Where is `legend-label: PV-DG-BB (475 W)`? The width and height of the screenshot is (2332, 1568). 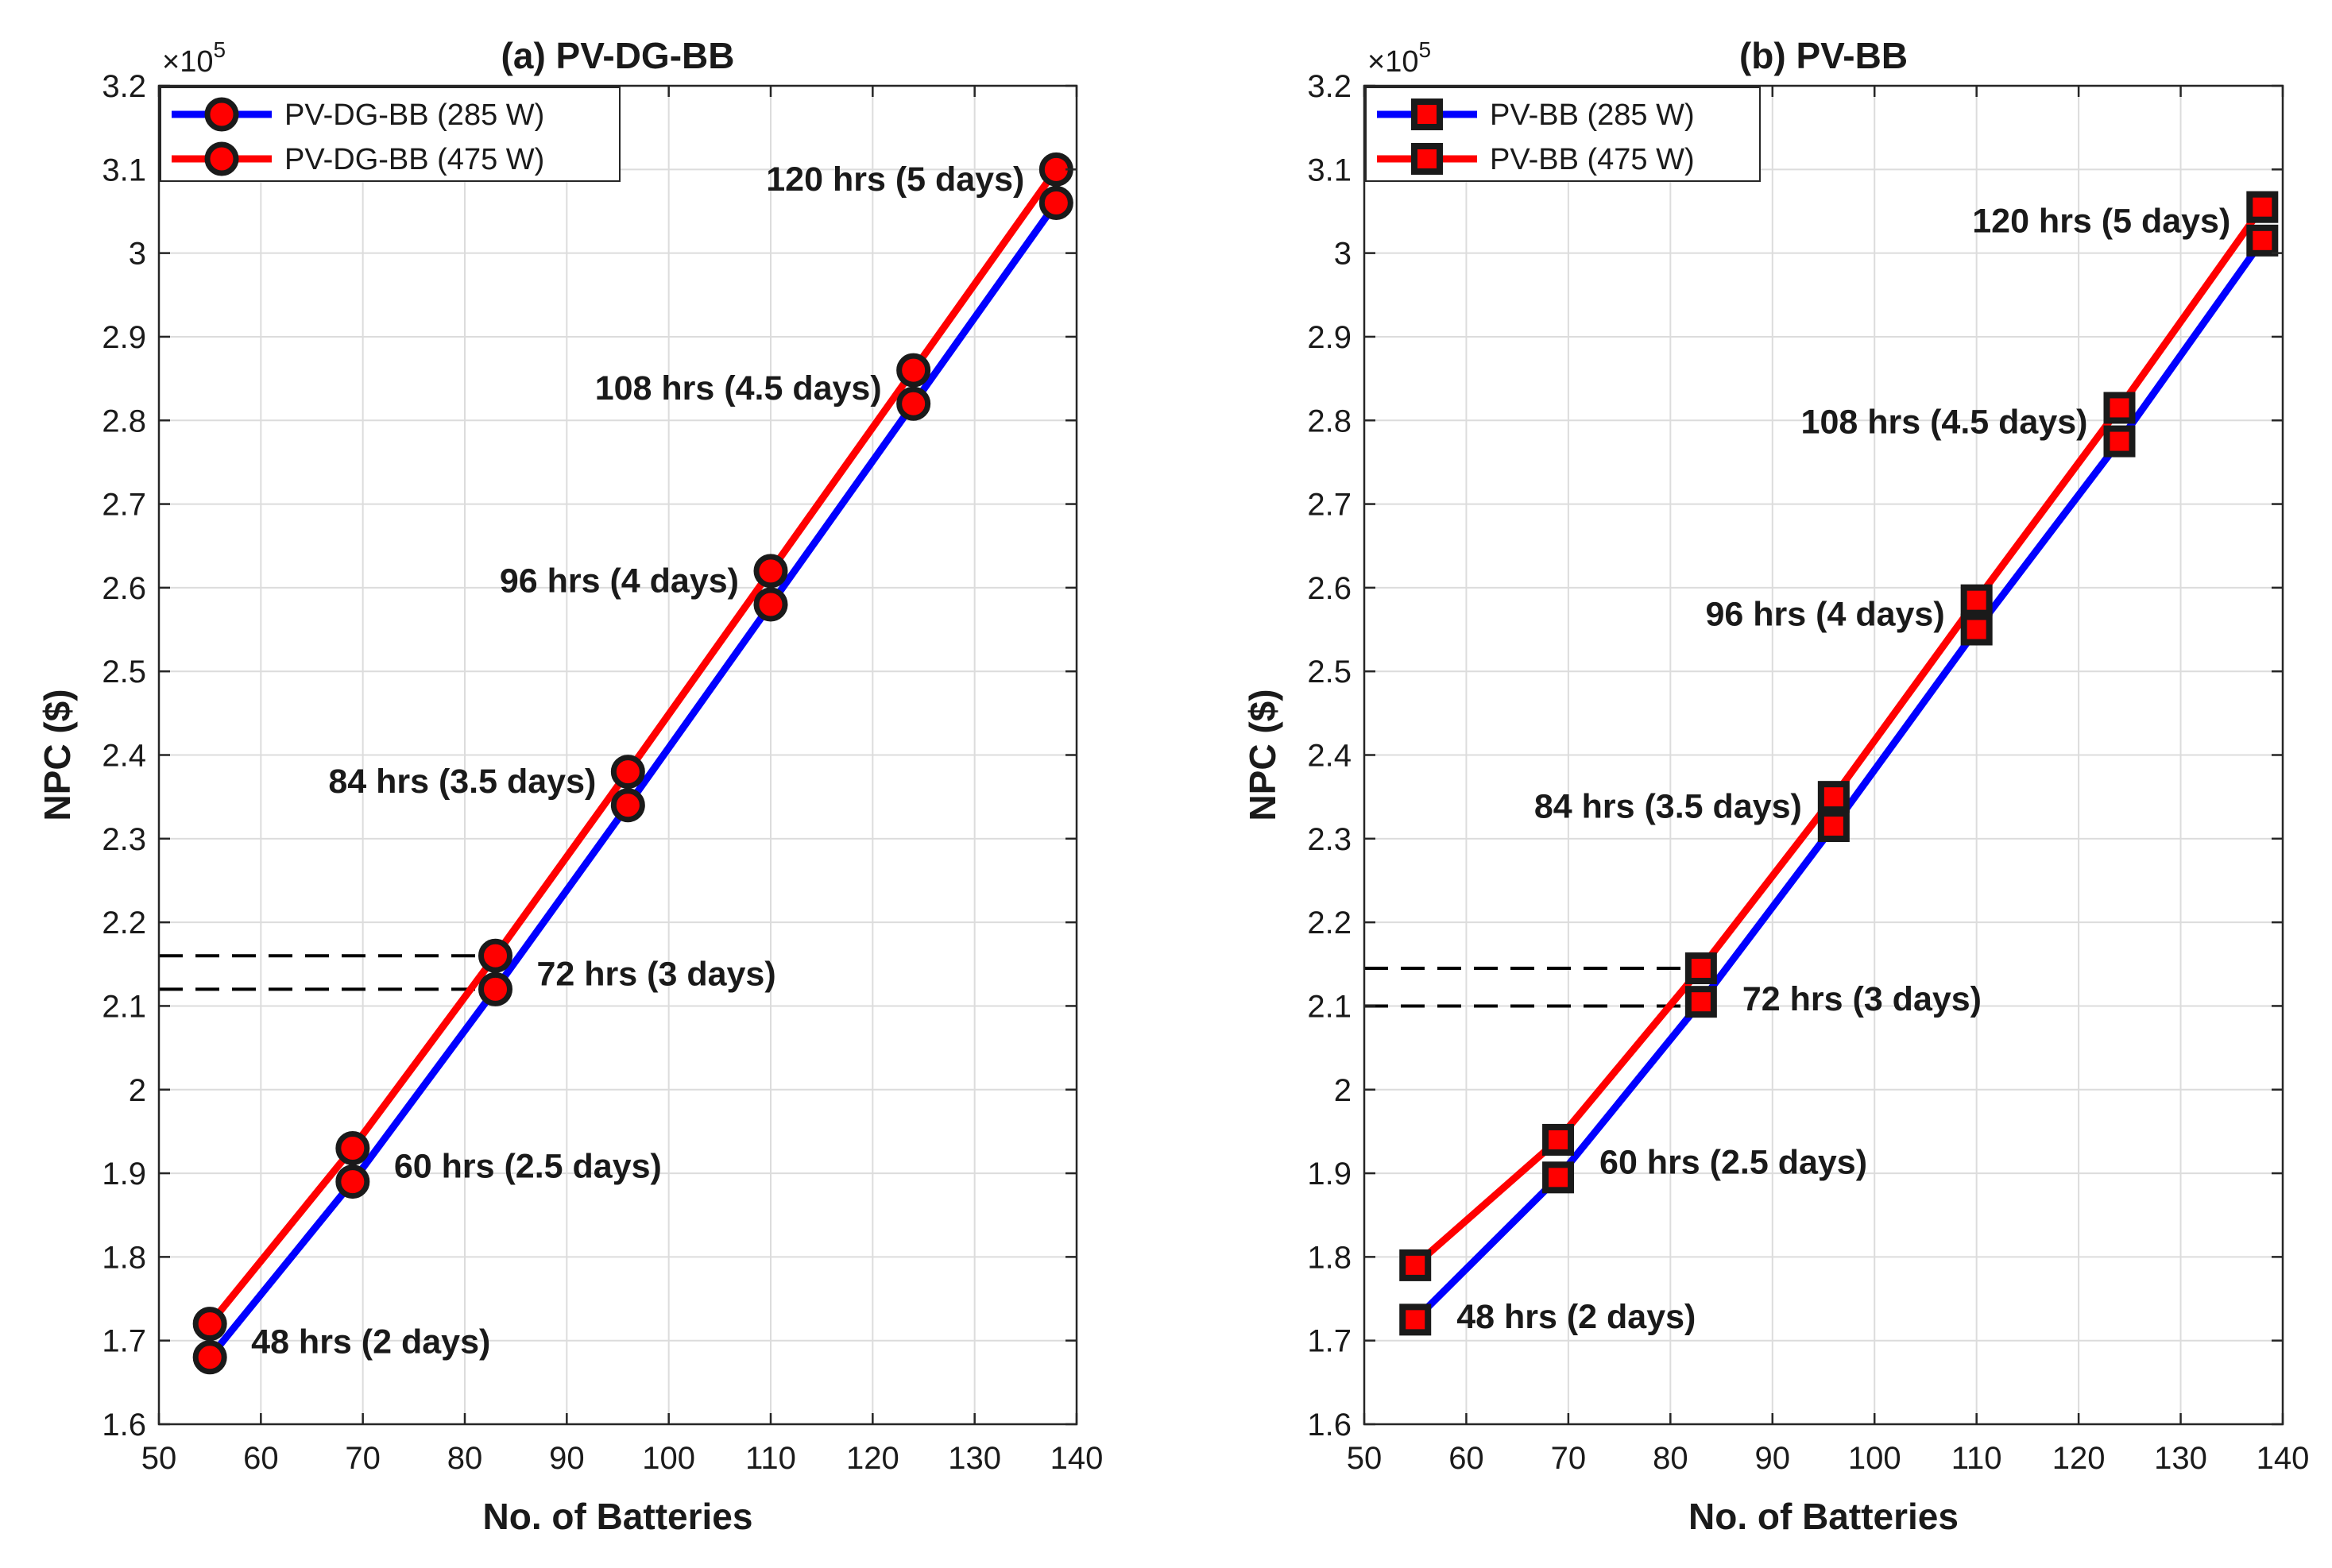
legend-label: PV-DG-BB (475 W) is located at coordinates (414, 159).